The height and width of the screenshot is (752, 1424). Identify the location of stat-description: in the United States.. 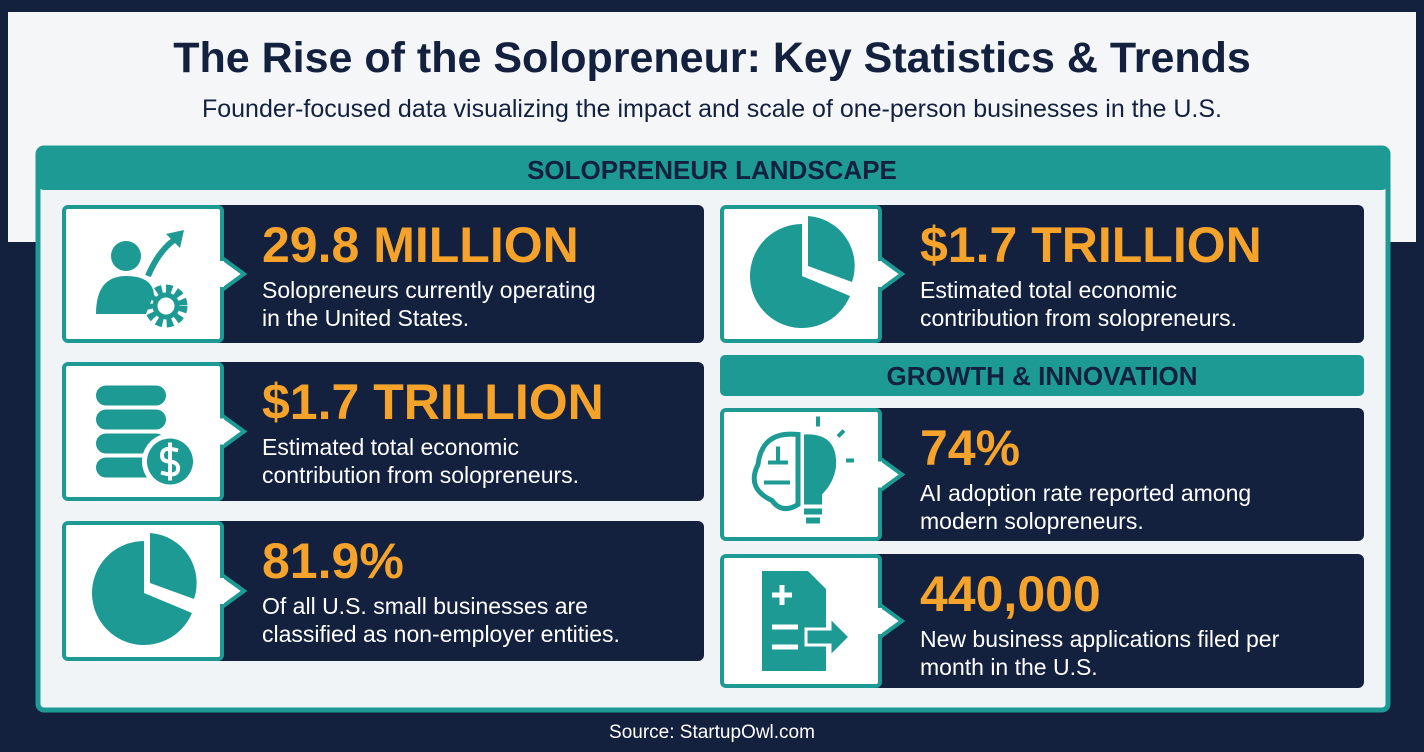
(365, 318).